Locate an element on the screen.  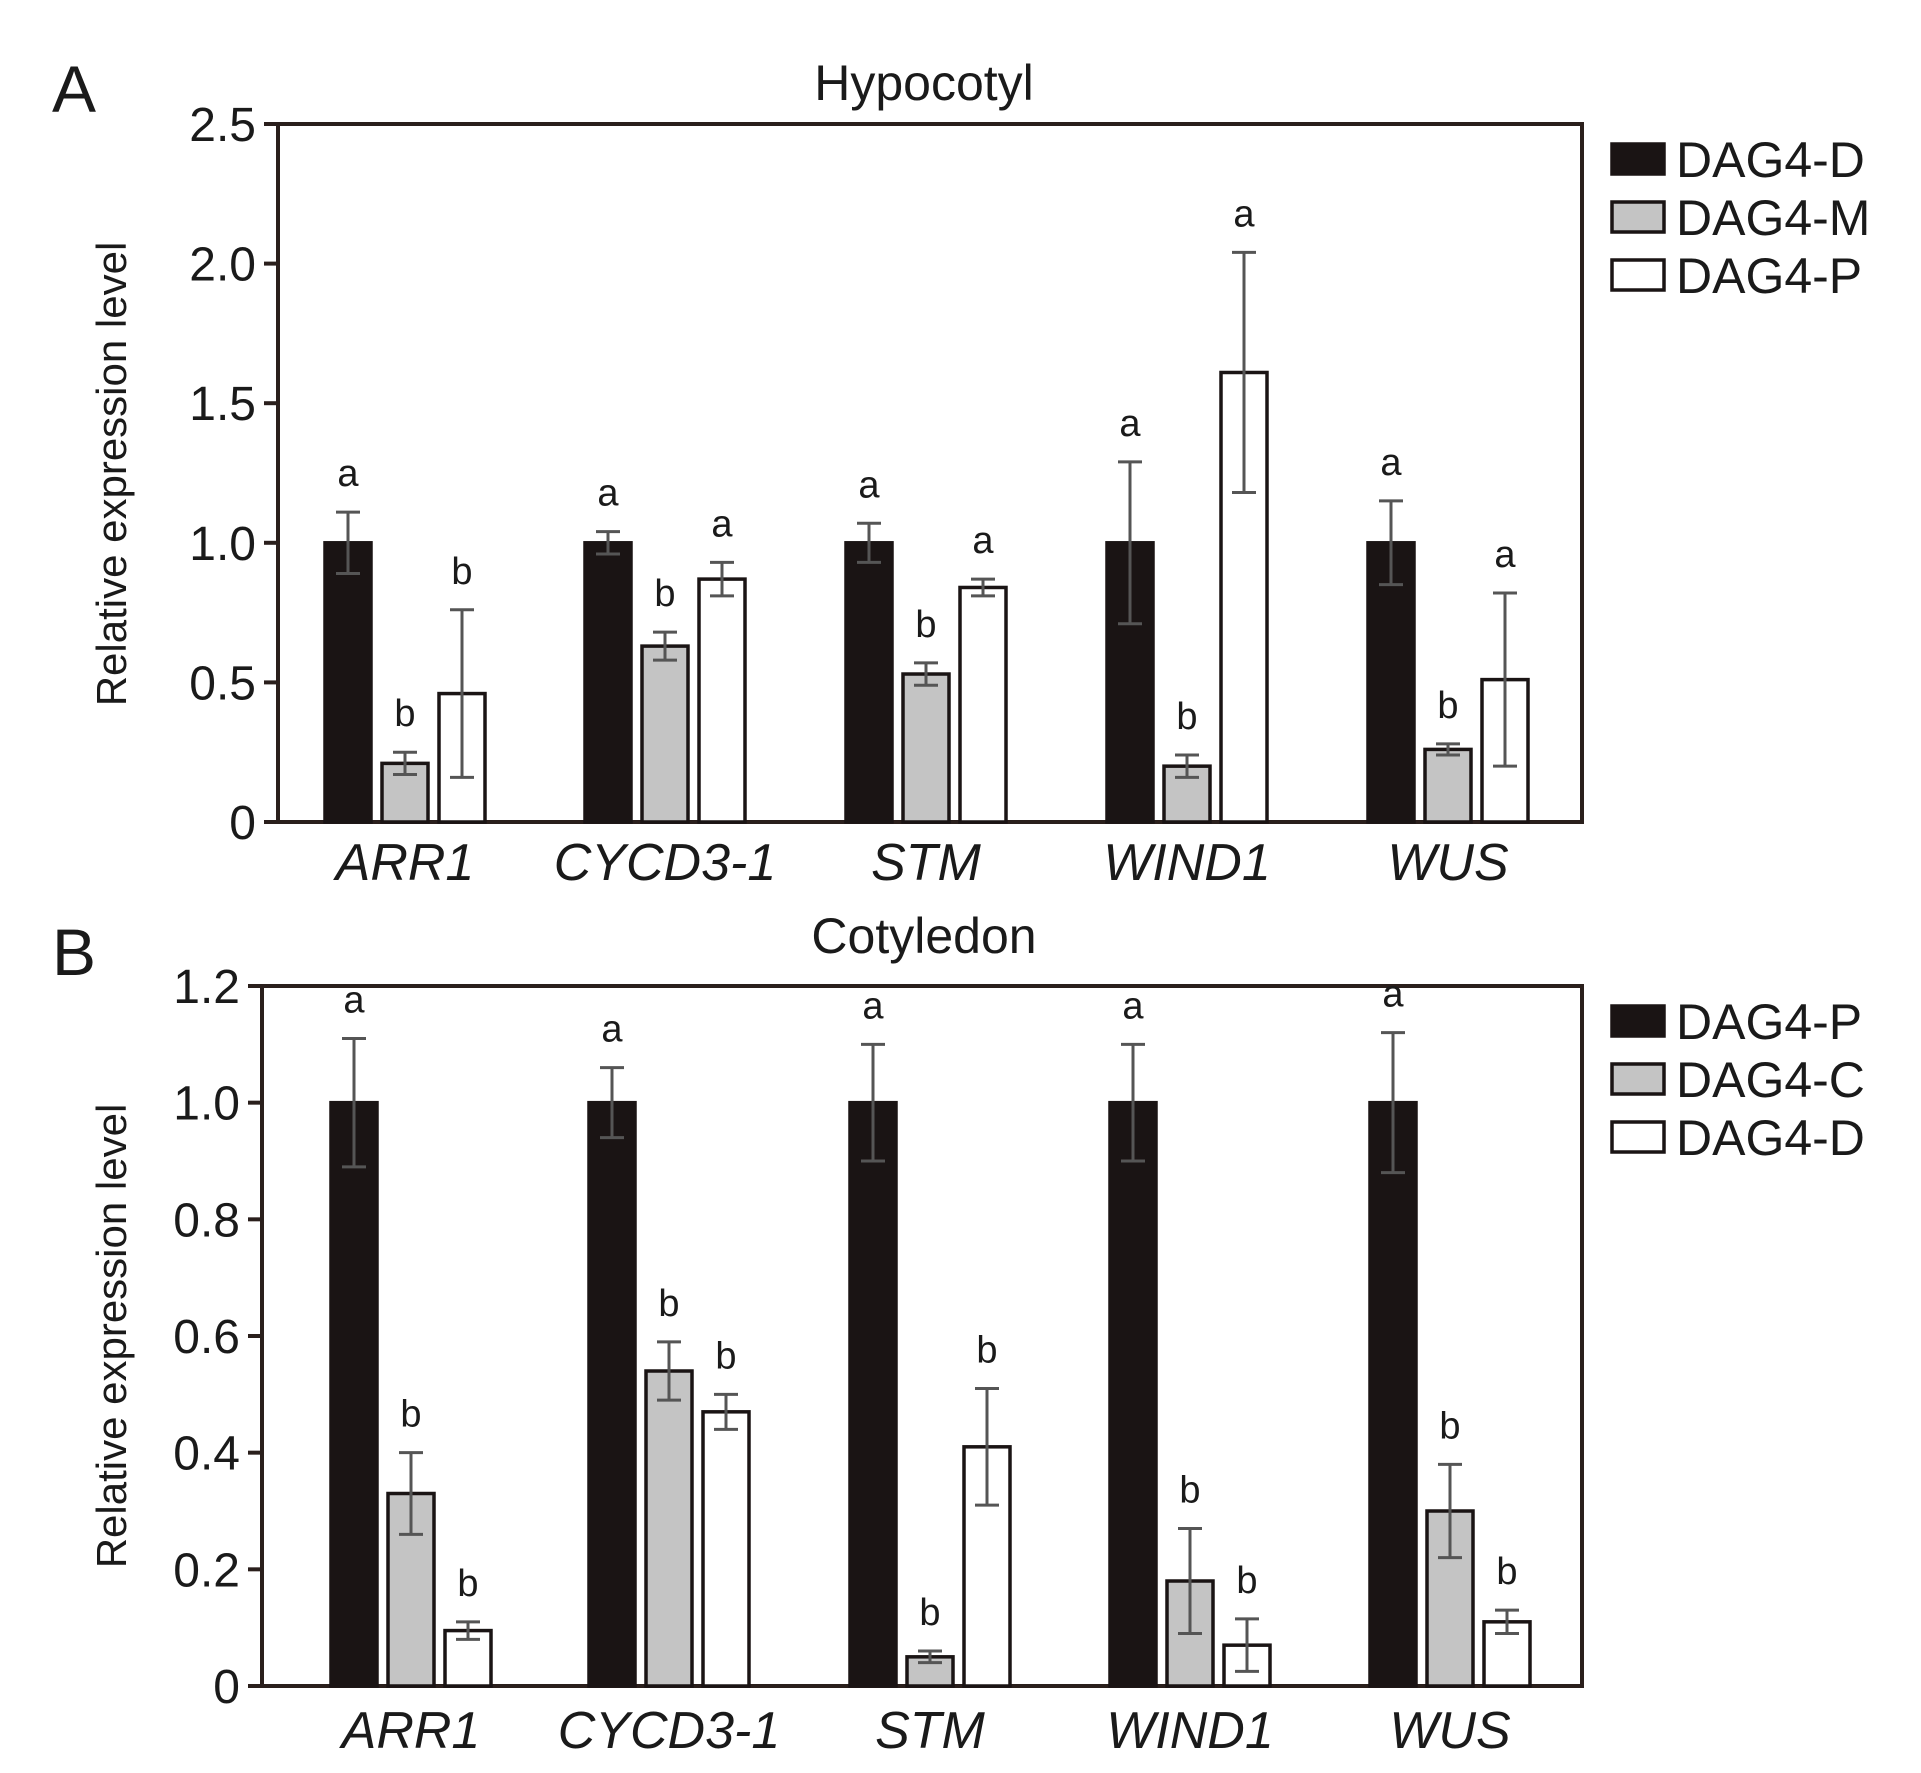
panel-b-y-tick-label: 0.4 is located at coordinates (206, 1454).